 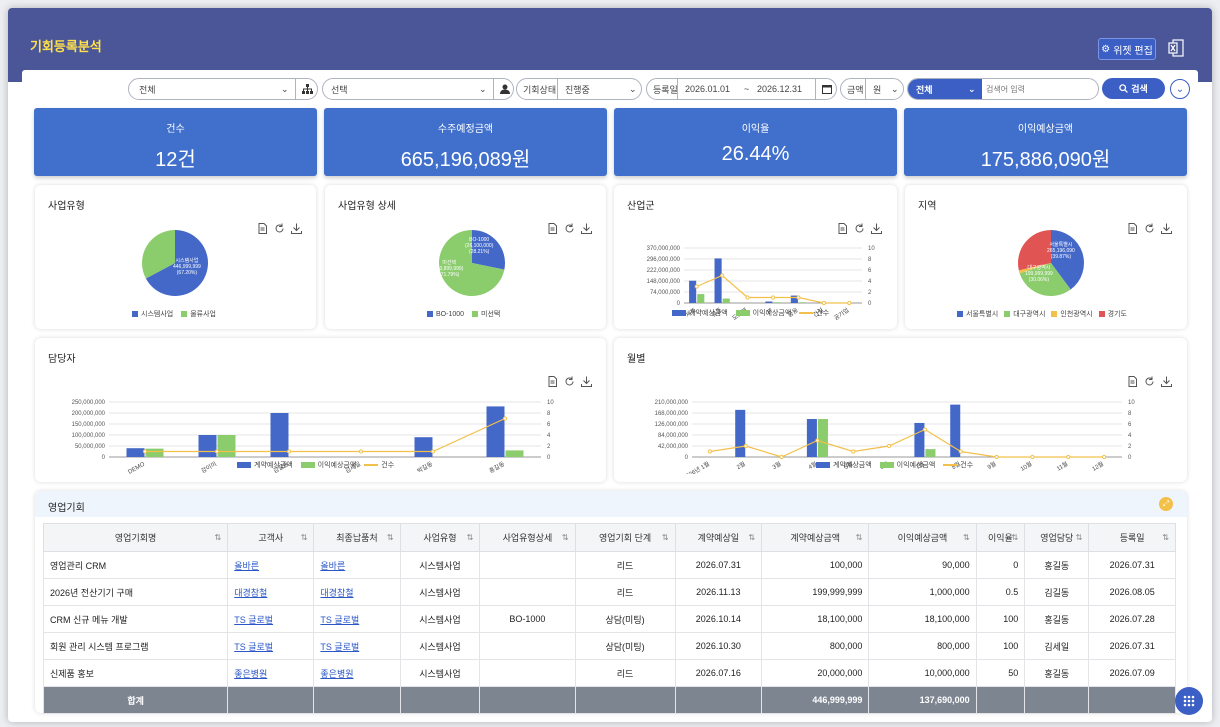 I want to click on x-tick-label: 10월, so click(x=1026, y=466).